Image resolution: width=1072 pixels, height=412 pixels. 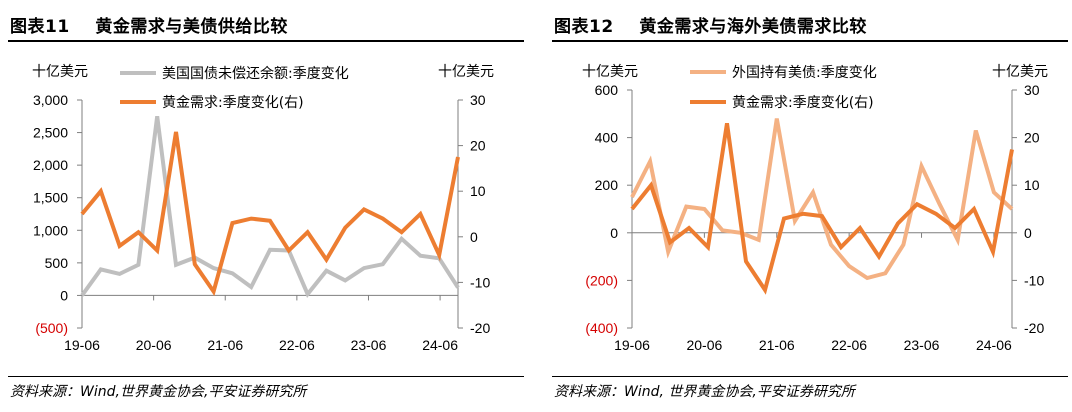 I want to click on left-tick-label: 3,000, so click(x=50, y=100).